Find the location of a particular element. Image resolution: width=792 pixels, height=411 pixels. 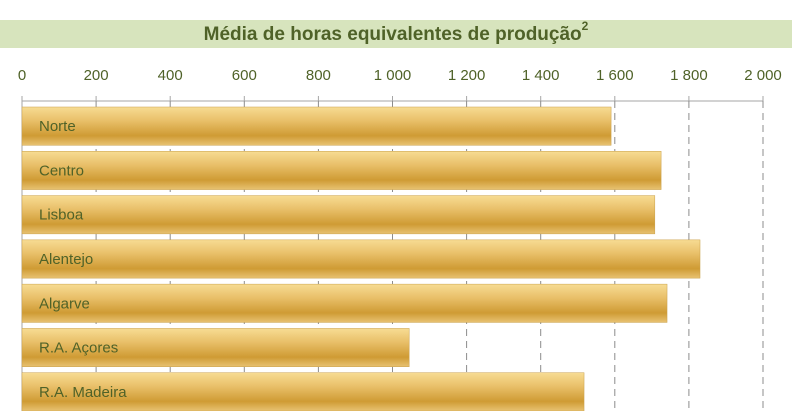

category-label: Norte is located at coordinates (57, 126).